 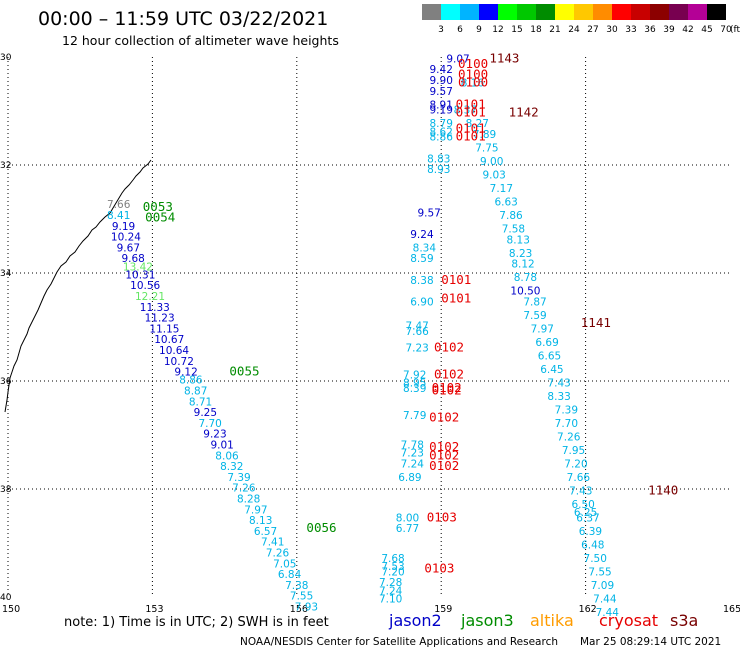 I want to click on wave-height-value: 8.39, so click(x=414, y=389).